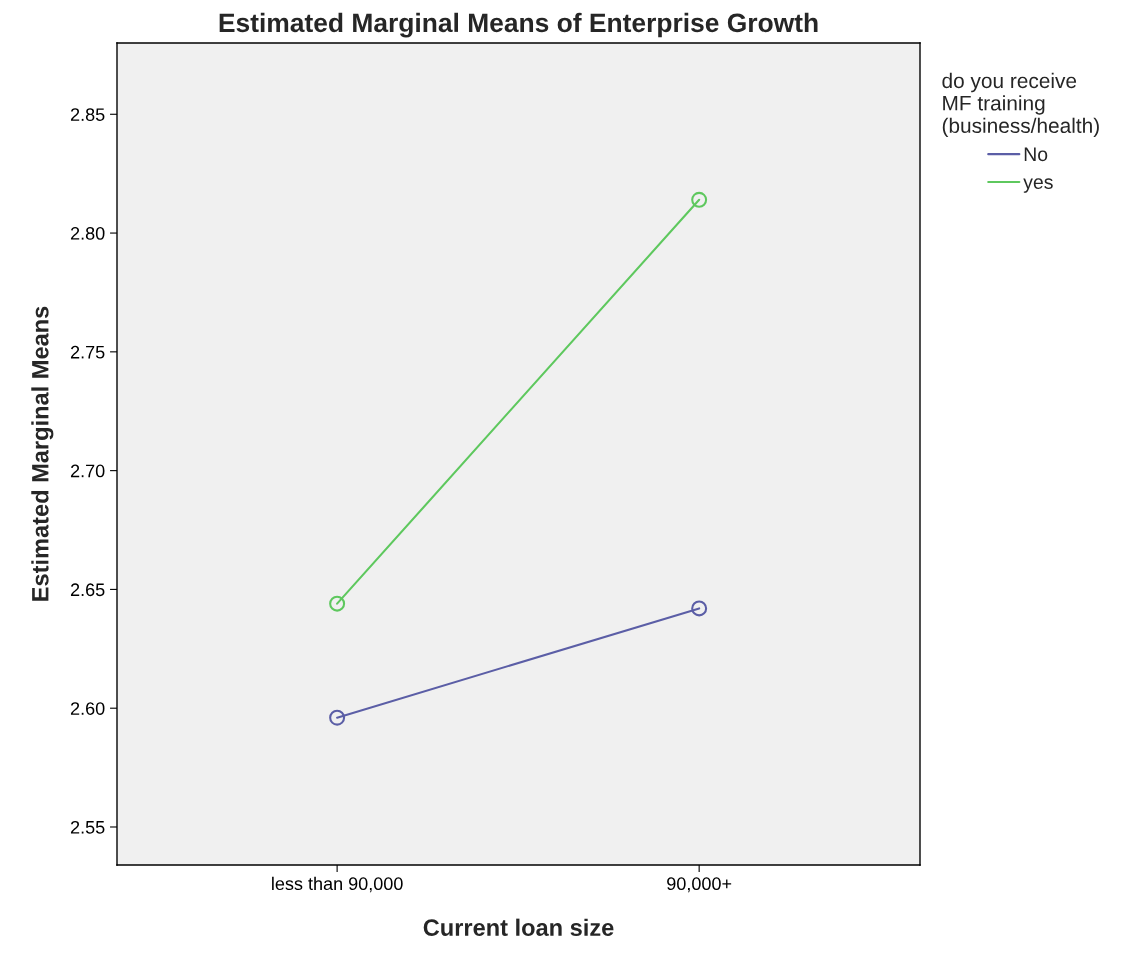 Image resolution: width=1139 pixels, height=956 pixels. I want to click on y-tick-label: 2.80, so click(87, 233).